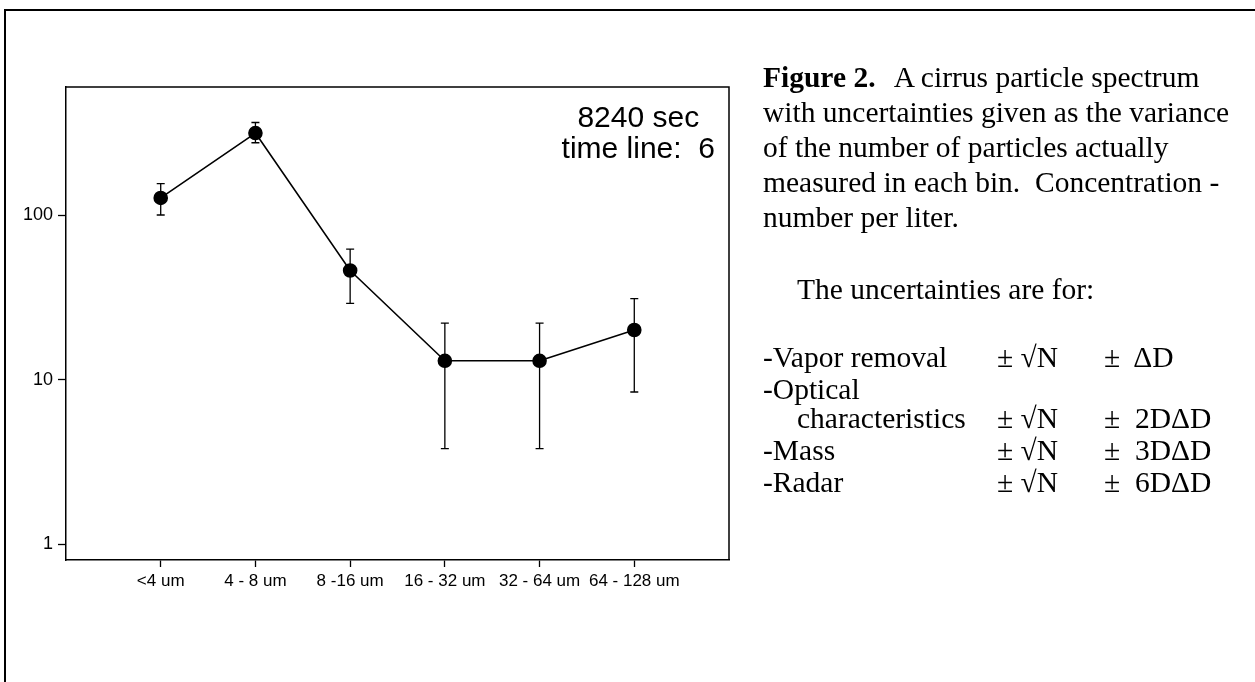 This screenshot has width=1255, height=682. Describe the element at coordinates (350, 580) in the screenshot. I see `x-tick-label: 8 -16 um` at that location.